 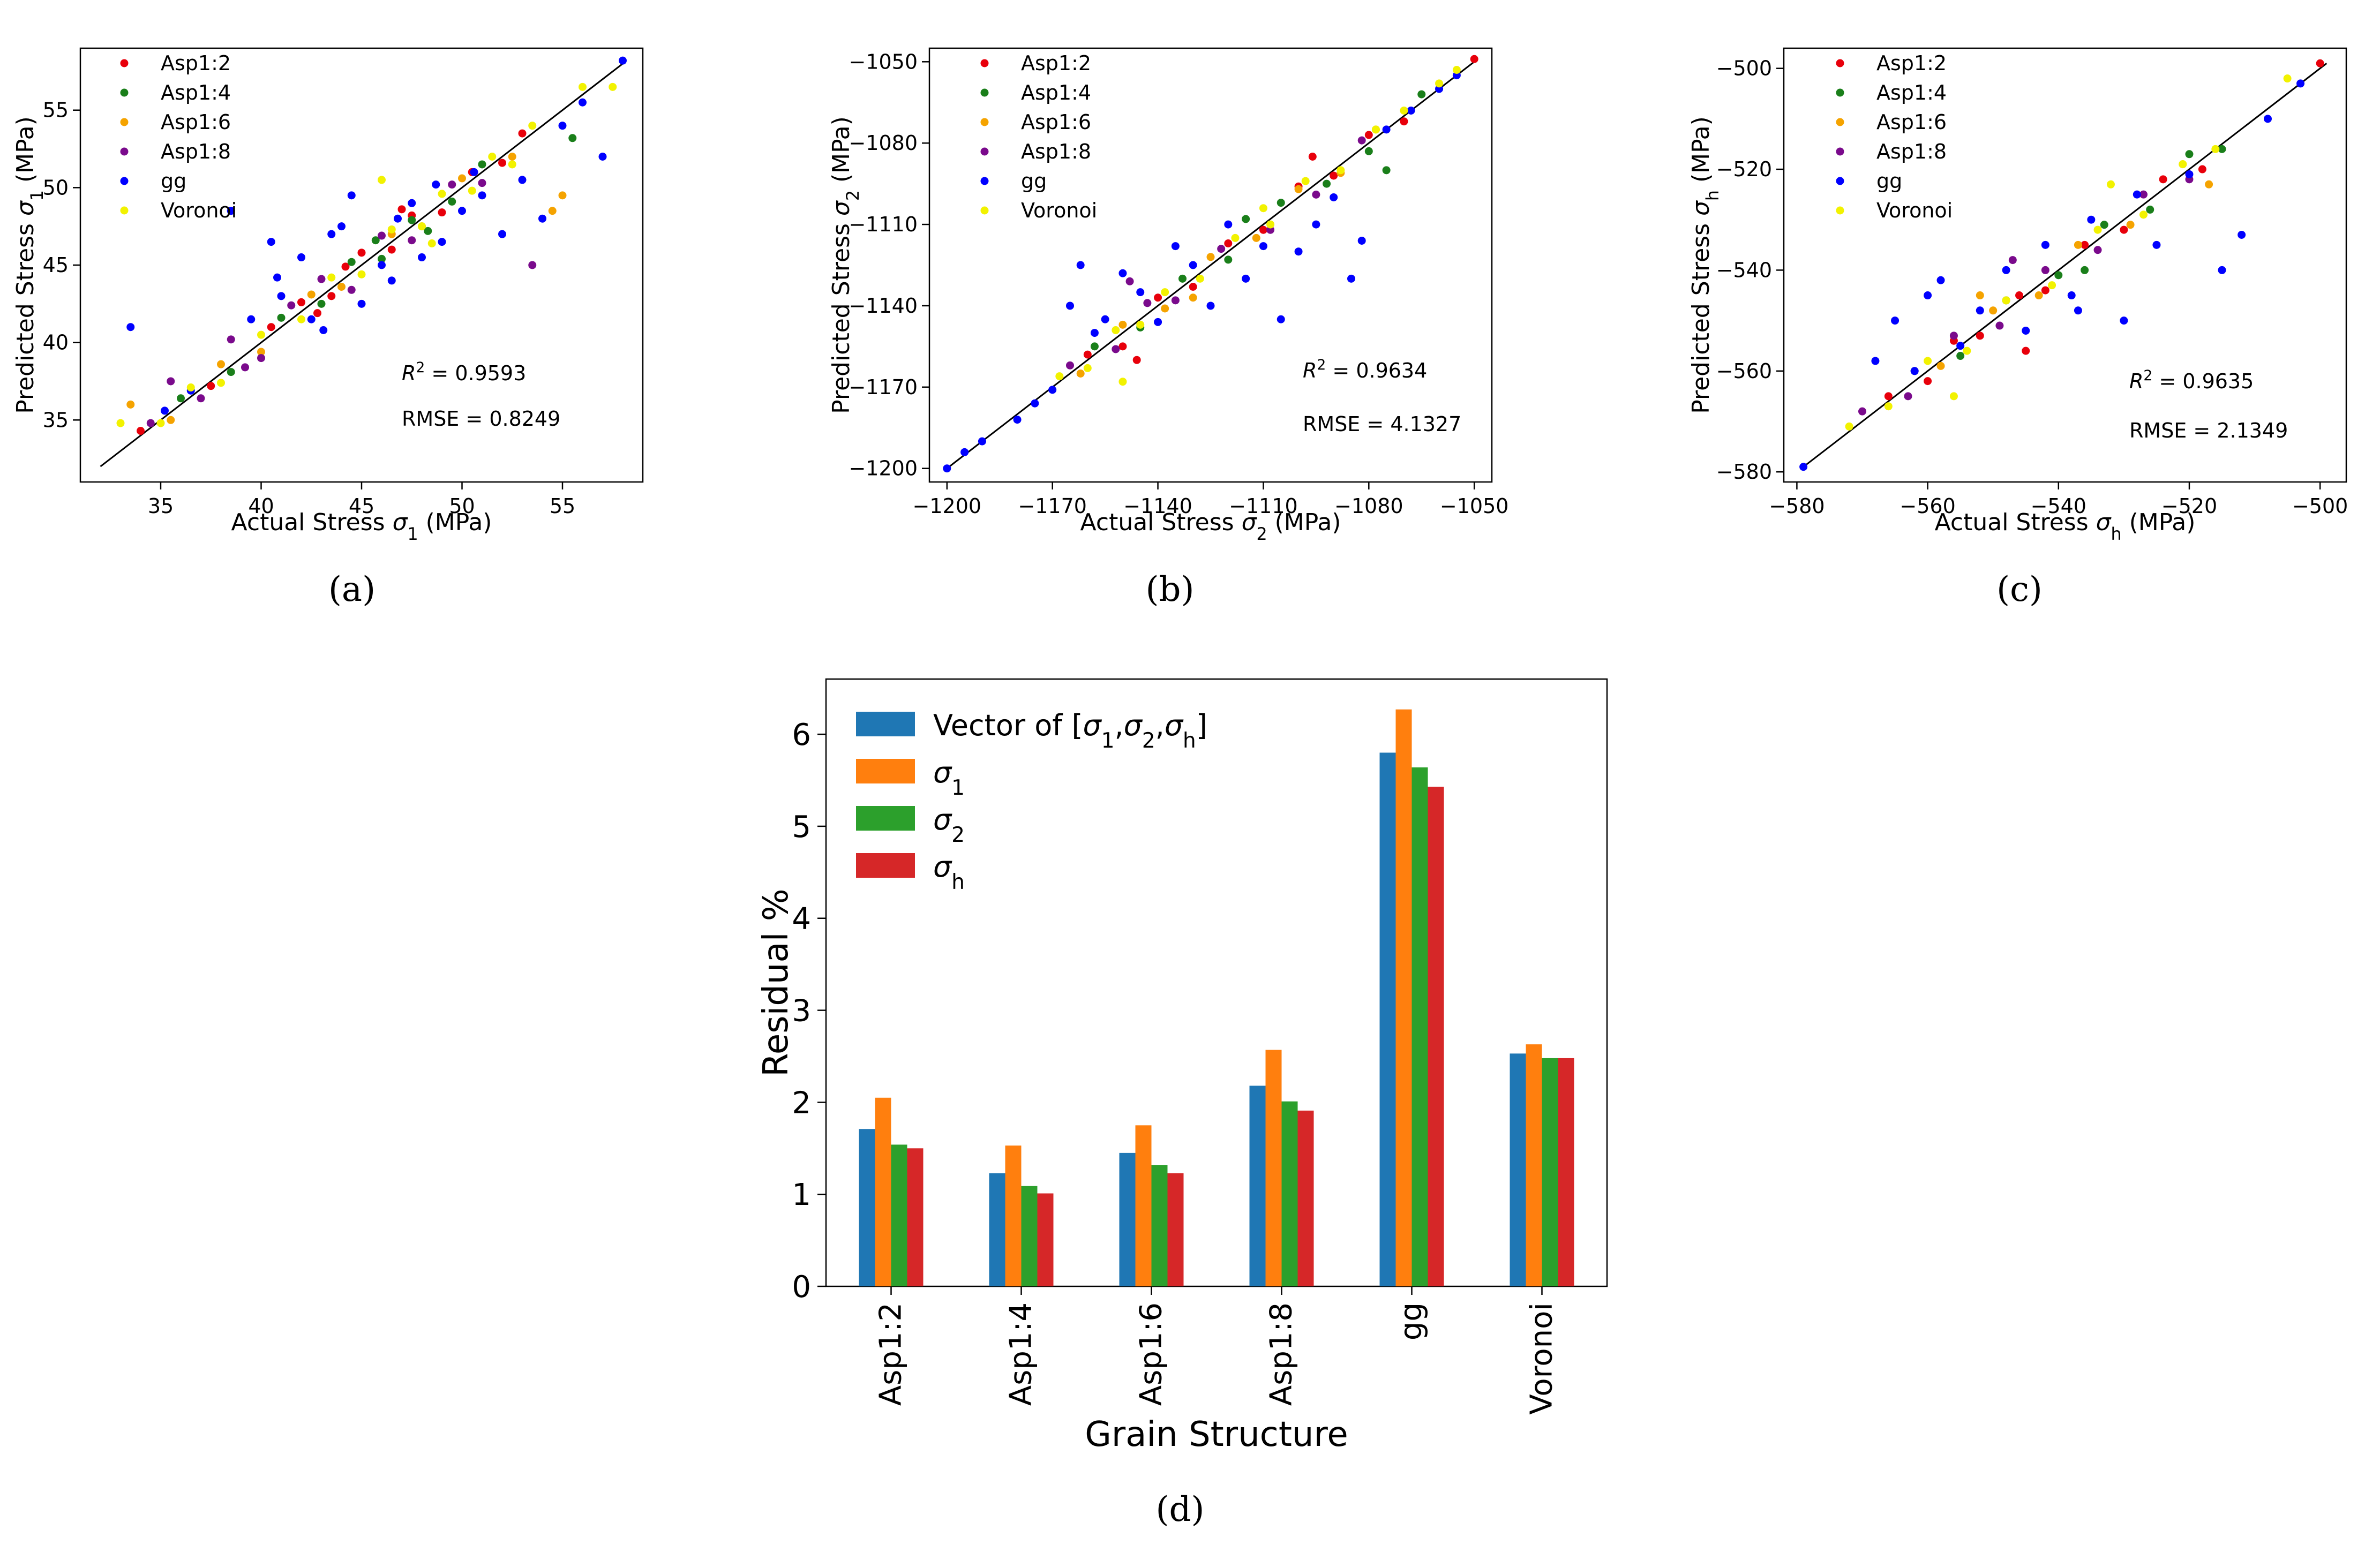 What do you see at coordinates (1368, 506) in the screenshot?
I see `x-tick-label-b: −1080` at bounding box center [1368, 506].